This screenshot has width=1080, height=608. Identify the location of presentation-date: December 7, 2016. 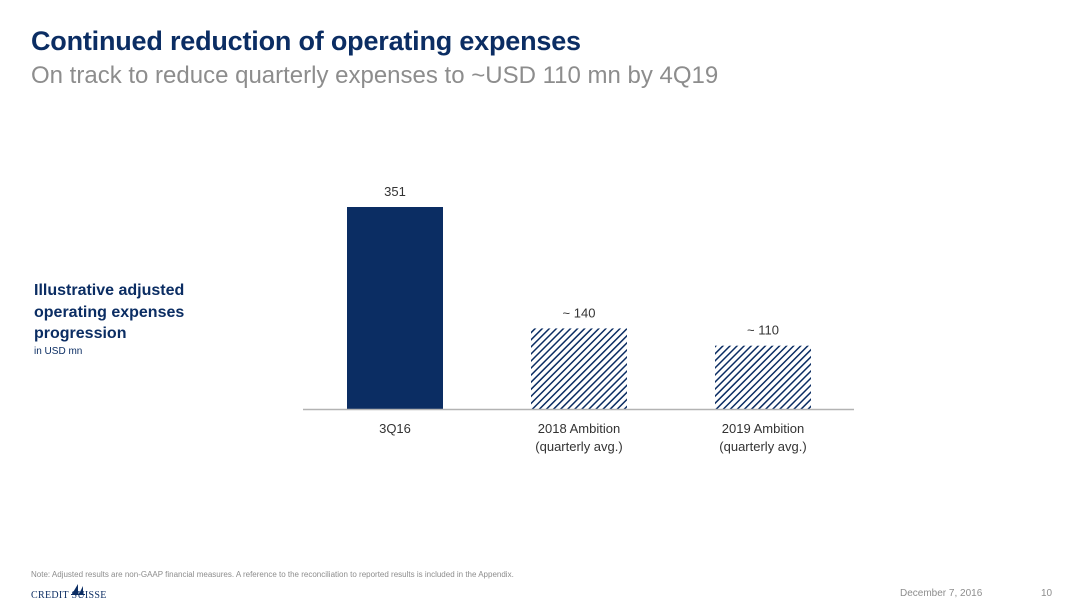
(941, 593).